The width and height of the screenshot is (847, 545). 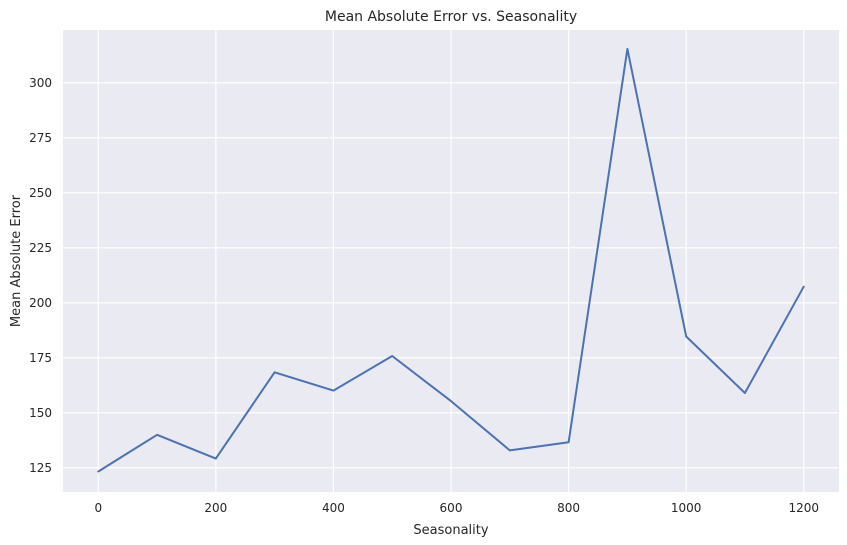 I want to click on y-axis-title: Mean Absolute Error, so click(x=16, y=260).